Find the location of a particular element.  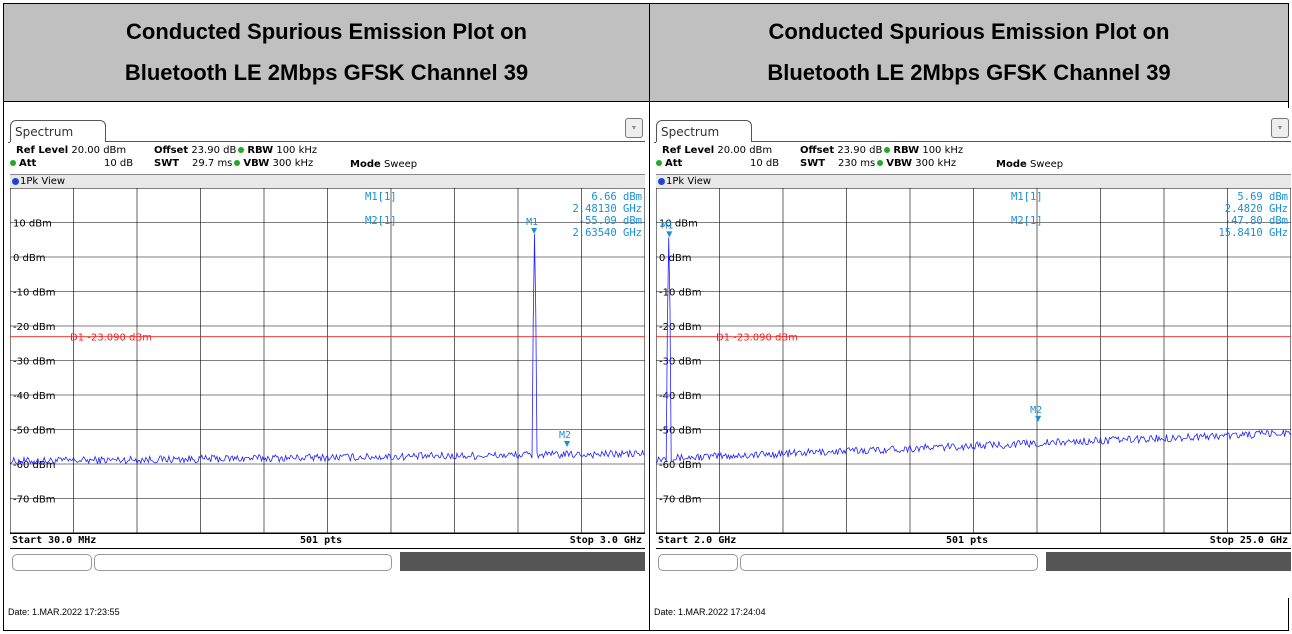

marker-label: M2 is located at coordinates (1036, 410).